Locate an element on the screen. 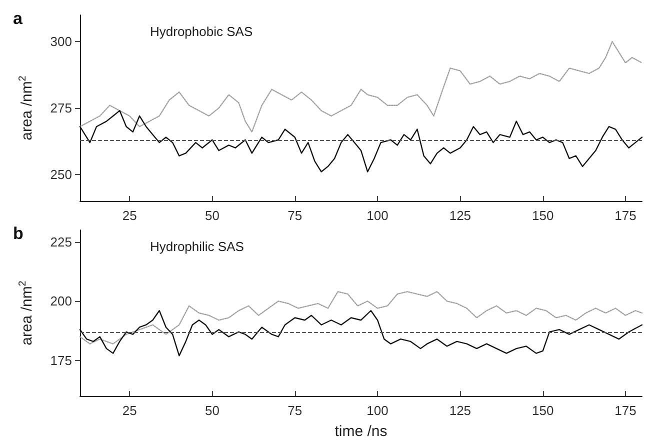  y-tick-label: 275 is located at coordinates (61, 108).